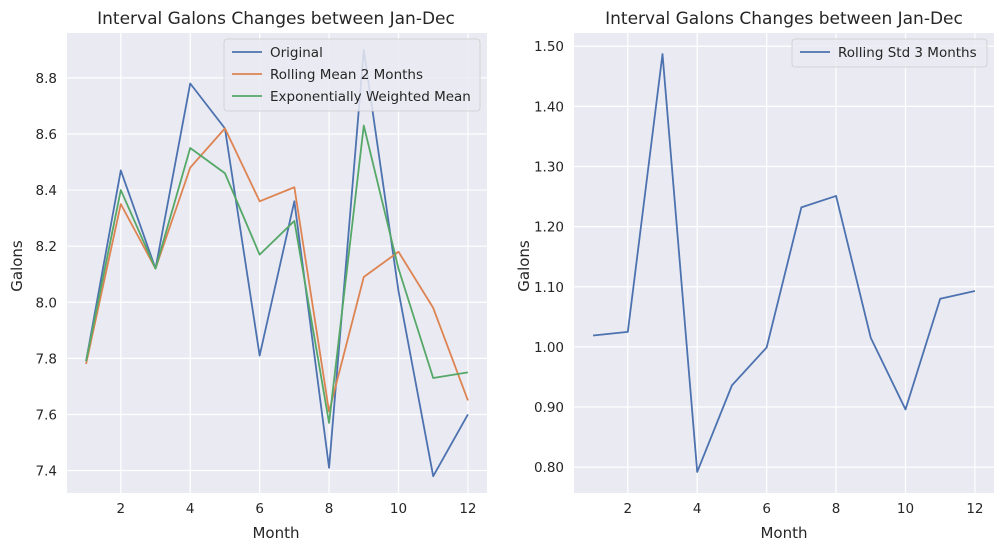 This screenshot has height=552, width=1005. I want to click on left-y-tick-label: 7.6, so click(46, 415).